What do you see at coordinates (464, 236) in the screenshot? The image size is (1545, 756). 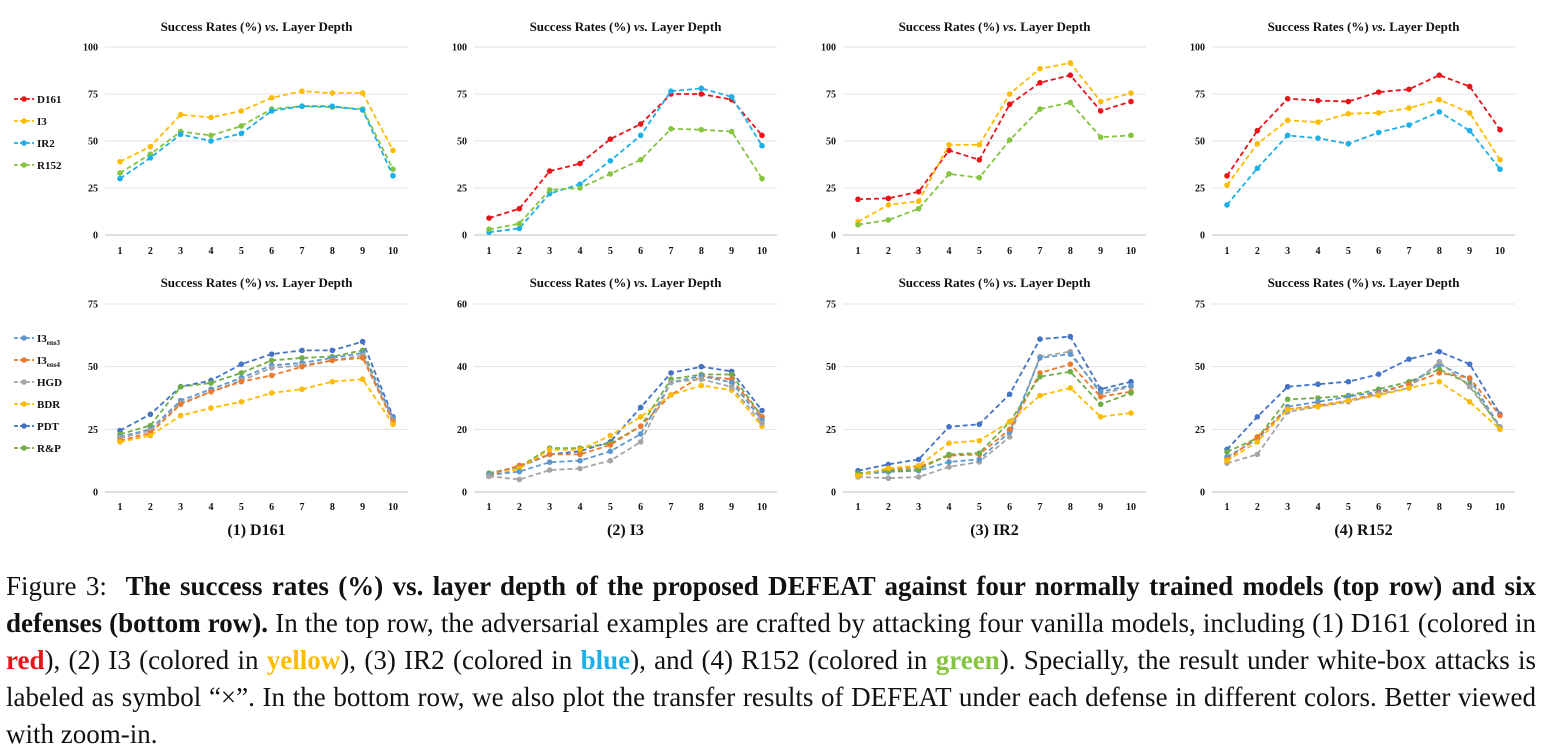 I see `y-tick-label: 0` at bounding box center [464, 236].